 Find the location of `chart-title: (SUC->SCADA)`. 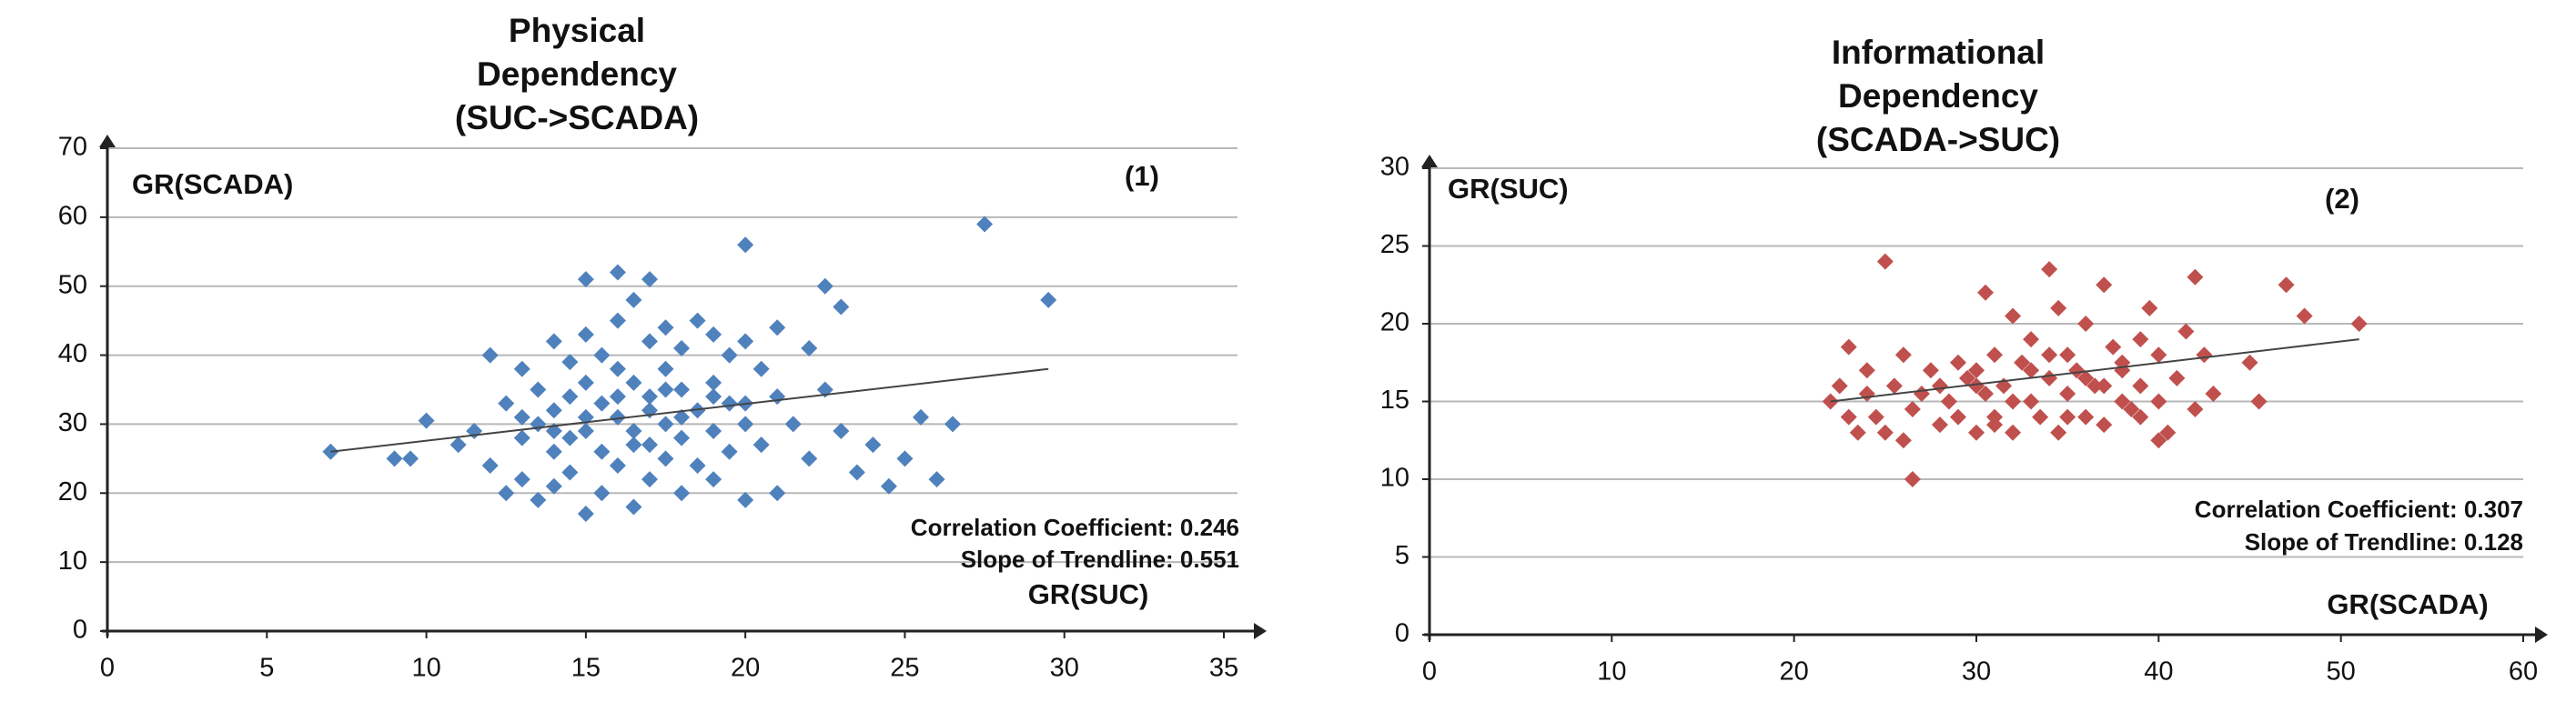

chart-title: (SUC->SCADA) is located at coordinates (577, 118).